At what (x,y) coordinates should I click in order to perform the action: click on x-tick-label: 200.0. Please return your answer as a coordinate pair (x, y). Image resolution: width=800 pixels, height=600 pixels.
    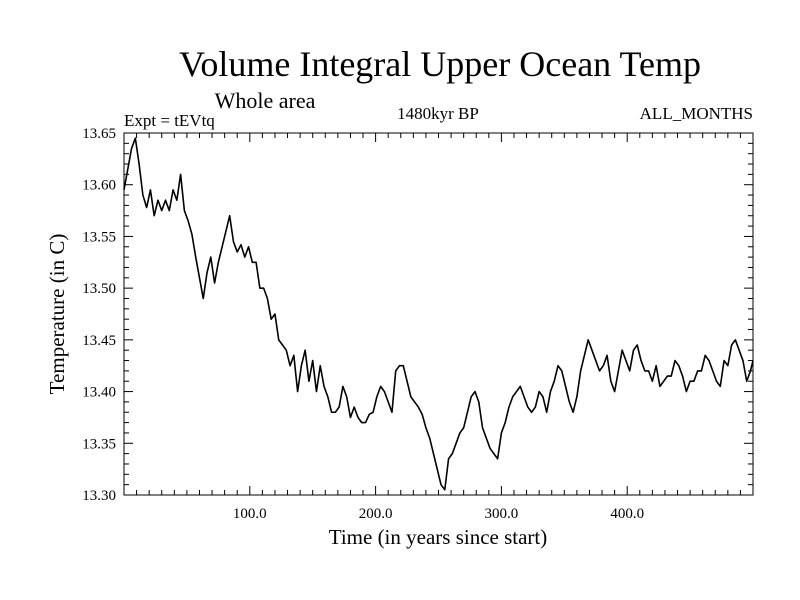
    Looking at the image, I should click on (376, 514).